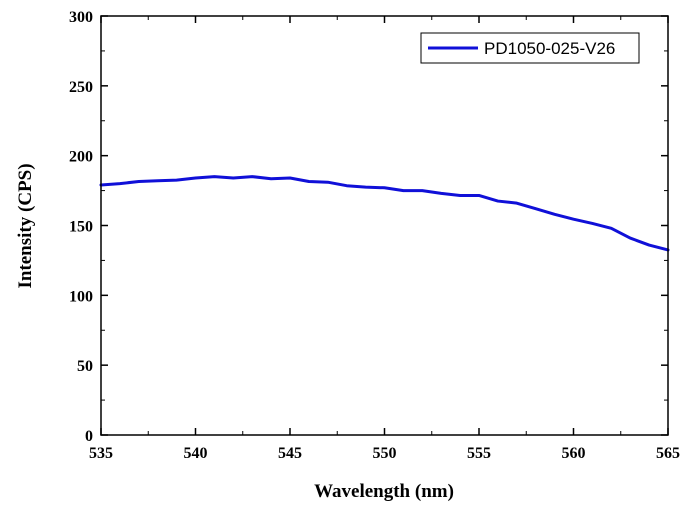  I want to click on series-line, so click(384, 213).